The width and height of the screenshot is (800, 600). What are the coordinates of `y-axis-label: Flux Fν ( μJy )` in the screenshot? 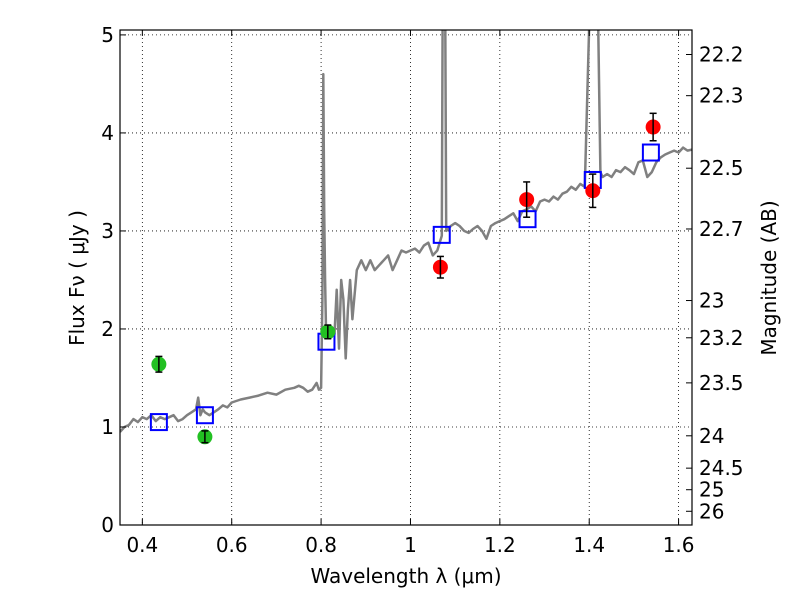 It's located at (77, 278).